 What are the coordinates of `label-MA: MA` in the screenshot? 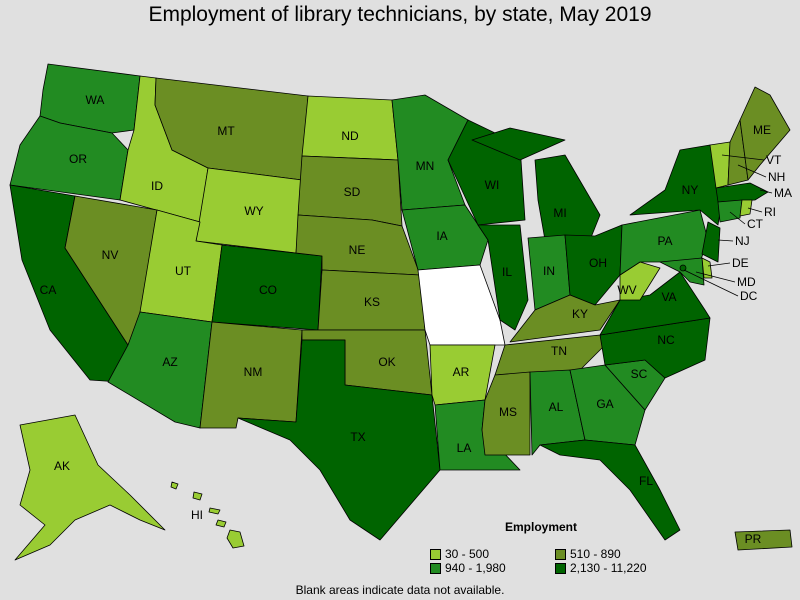 It's located at (783, 193).